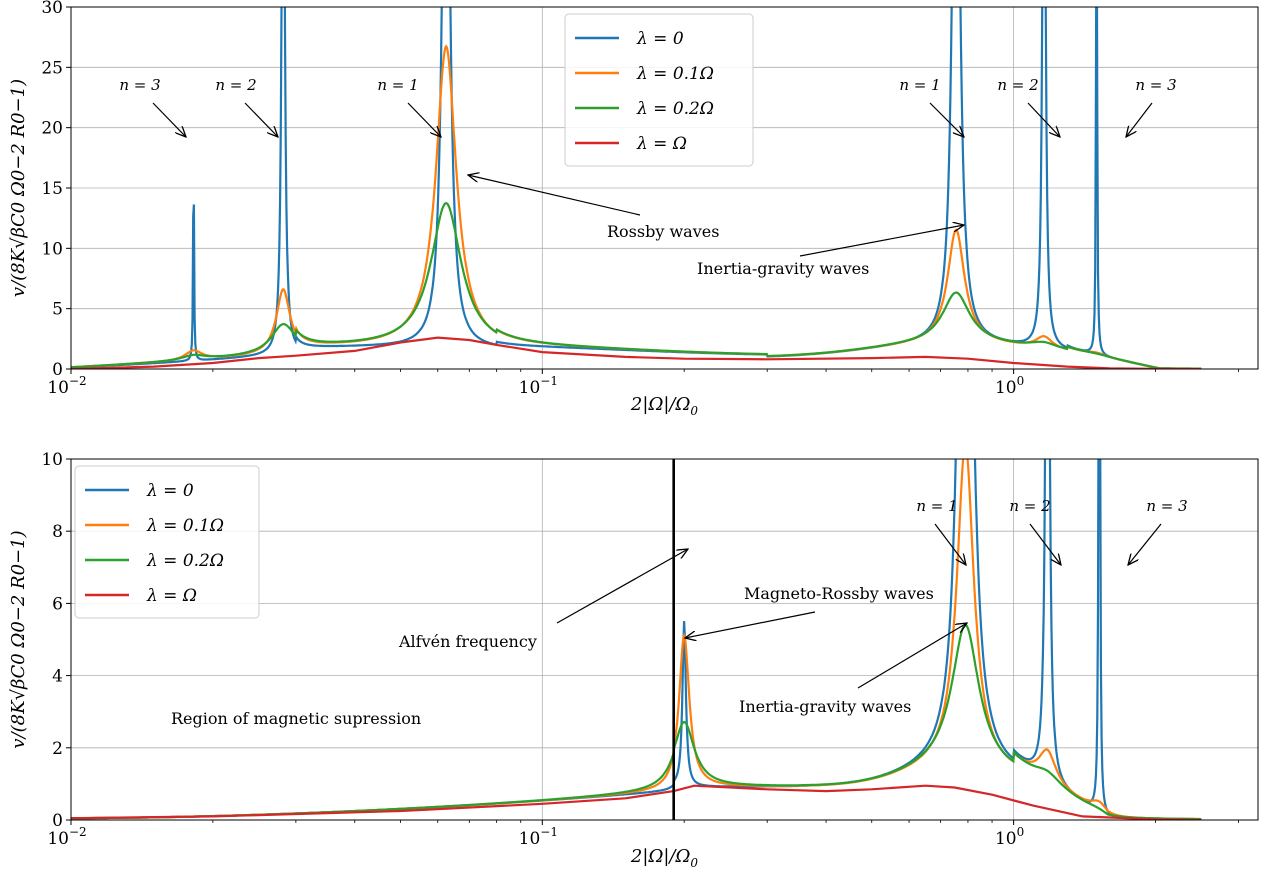 The height and width of the screenshot is (886, 1264). I want to click on y-tick-label: 25, so click(52, 68).